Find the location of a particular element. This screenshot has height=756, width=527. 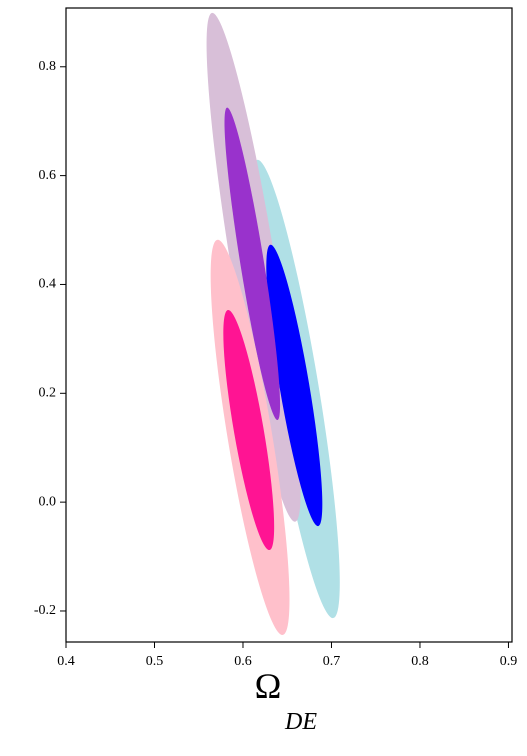

y-tick-label: 0.8 is located at coordinates (48, 66).